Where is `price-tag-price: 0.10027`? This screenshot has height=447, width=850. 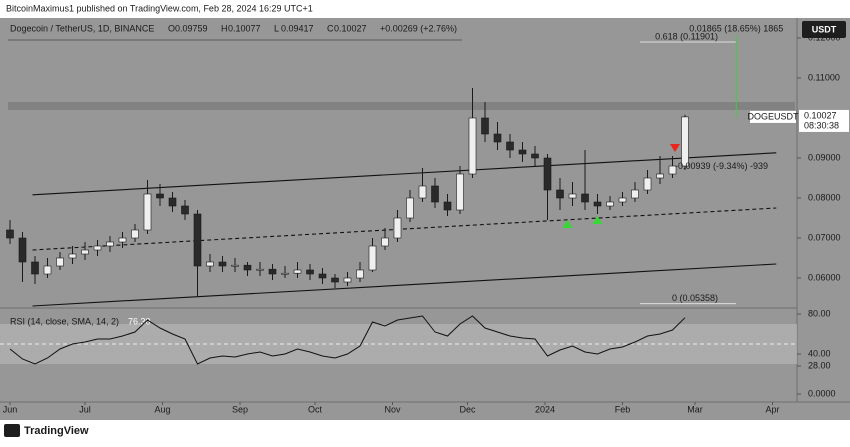
price-tag-price: 0.10027 is located at coordinates (820, 115).